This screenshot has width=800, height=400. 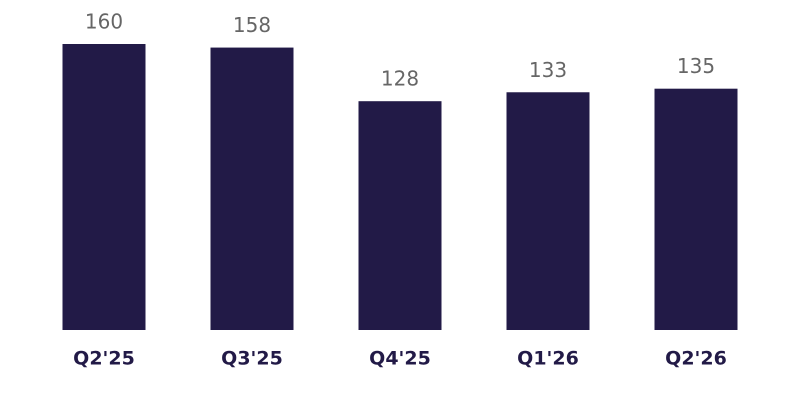 I want to click on x-tick-label: Q3'25, so click(x=252, y=359).